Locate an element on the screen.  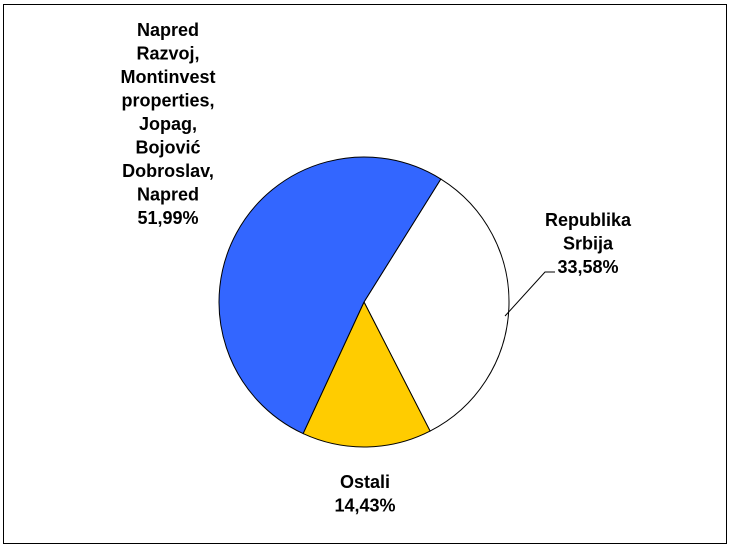
slice-value-label: 14,43% is located at coordinates (364, 506).